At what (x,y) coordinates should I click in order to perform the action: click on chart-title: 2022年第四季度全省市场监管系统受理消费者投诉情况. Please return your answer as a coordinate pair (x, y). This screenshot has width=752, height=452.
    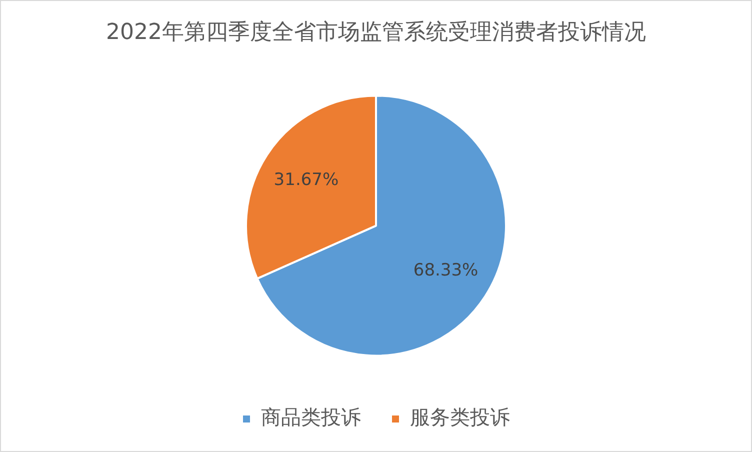
    Looking at the image, I should click on (376, 32).